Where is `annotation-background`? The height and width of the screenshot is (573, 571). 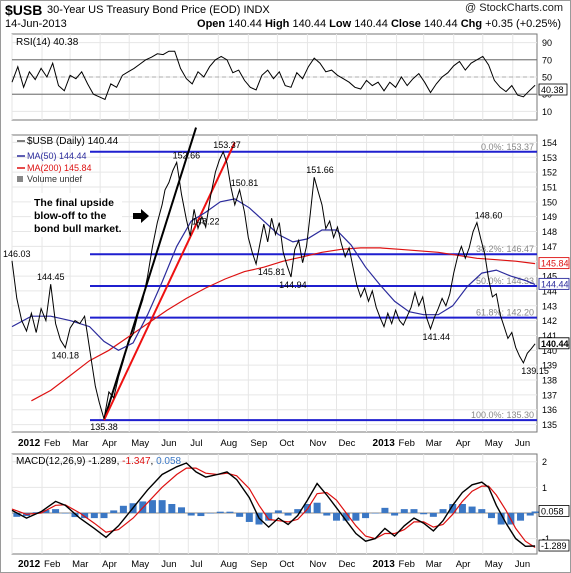 annotation-background is located at coordinates (76, 215).